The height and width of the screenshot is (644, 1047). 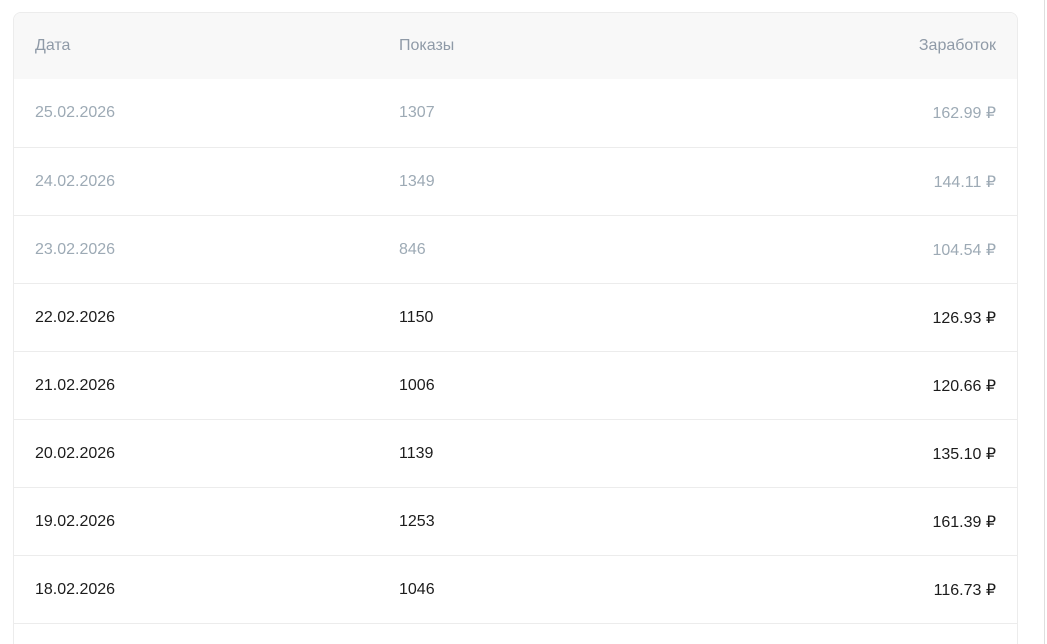 What do you see at coordinates (964, 454) in the screenshot?
I see `cell-earnings: 135.10 ₽` at bounding box center [964, 454].